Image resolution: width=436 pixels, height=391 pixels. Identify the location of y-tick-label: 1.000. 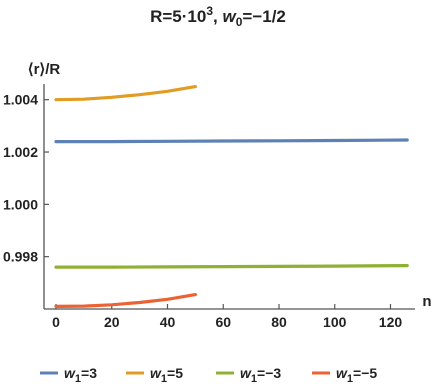
(20, 204).